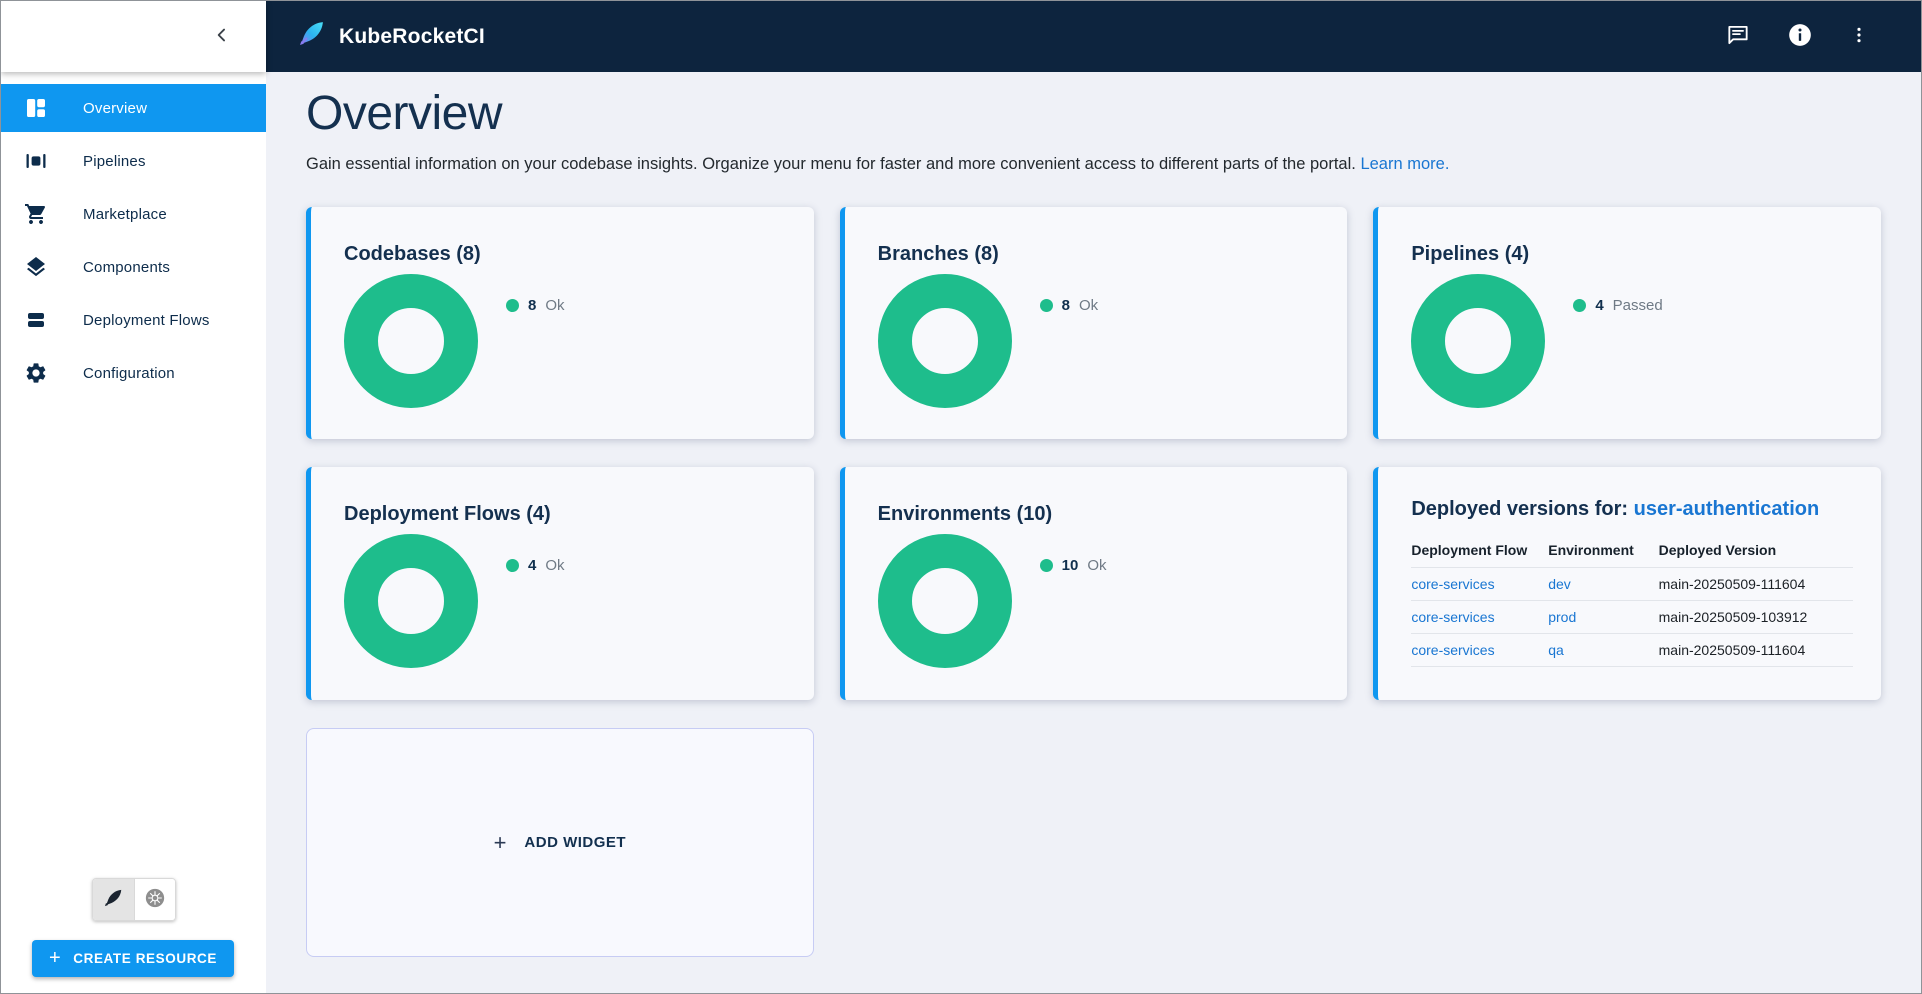 Image resolution: width=1922 pixels, height=994 pixels. Describe the element at coordinates (36, 108) in the screenshot. I see `space-dashboard-icon` at that location.